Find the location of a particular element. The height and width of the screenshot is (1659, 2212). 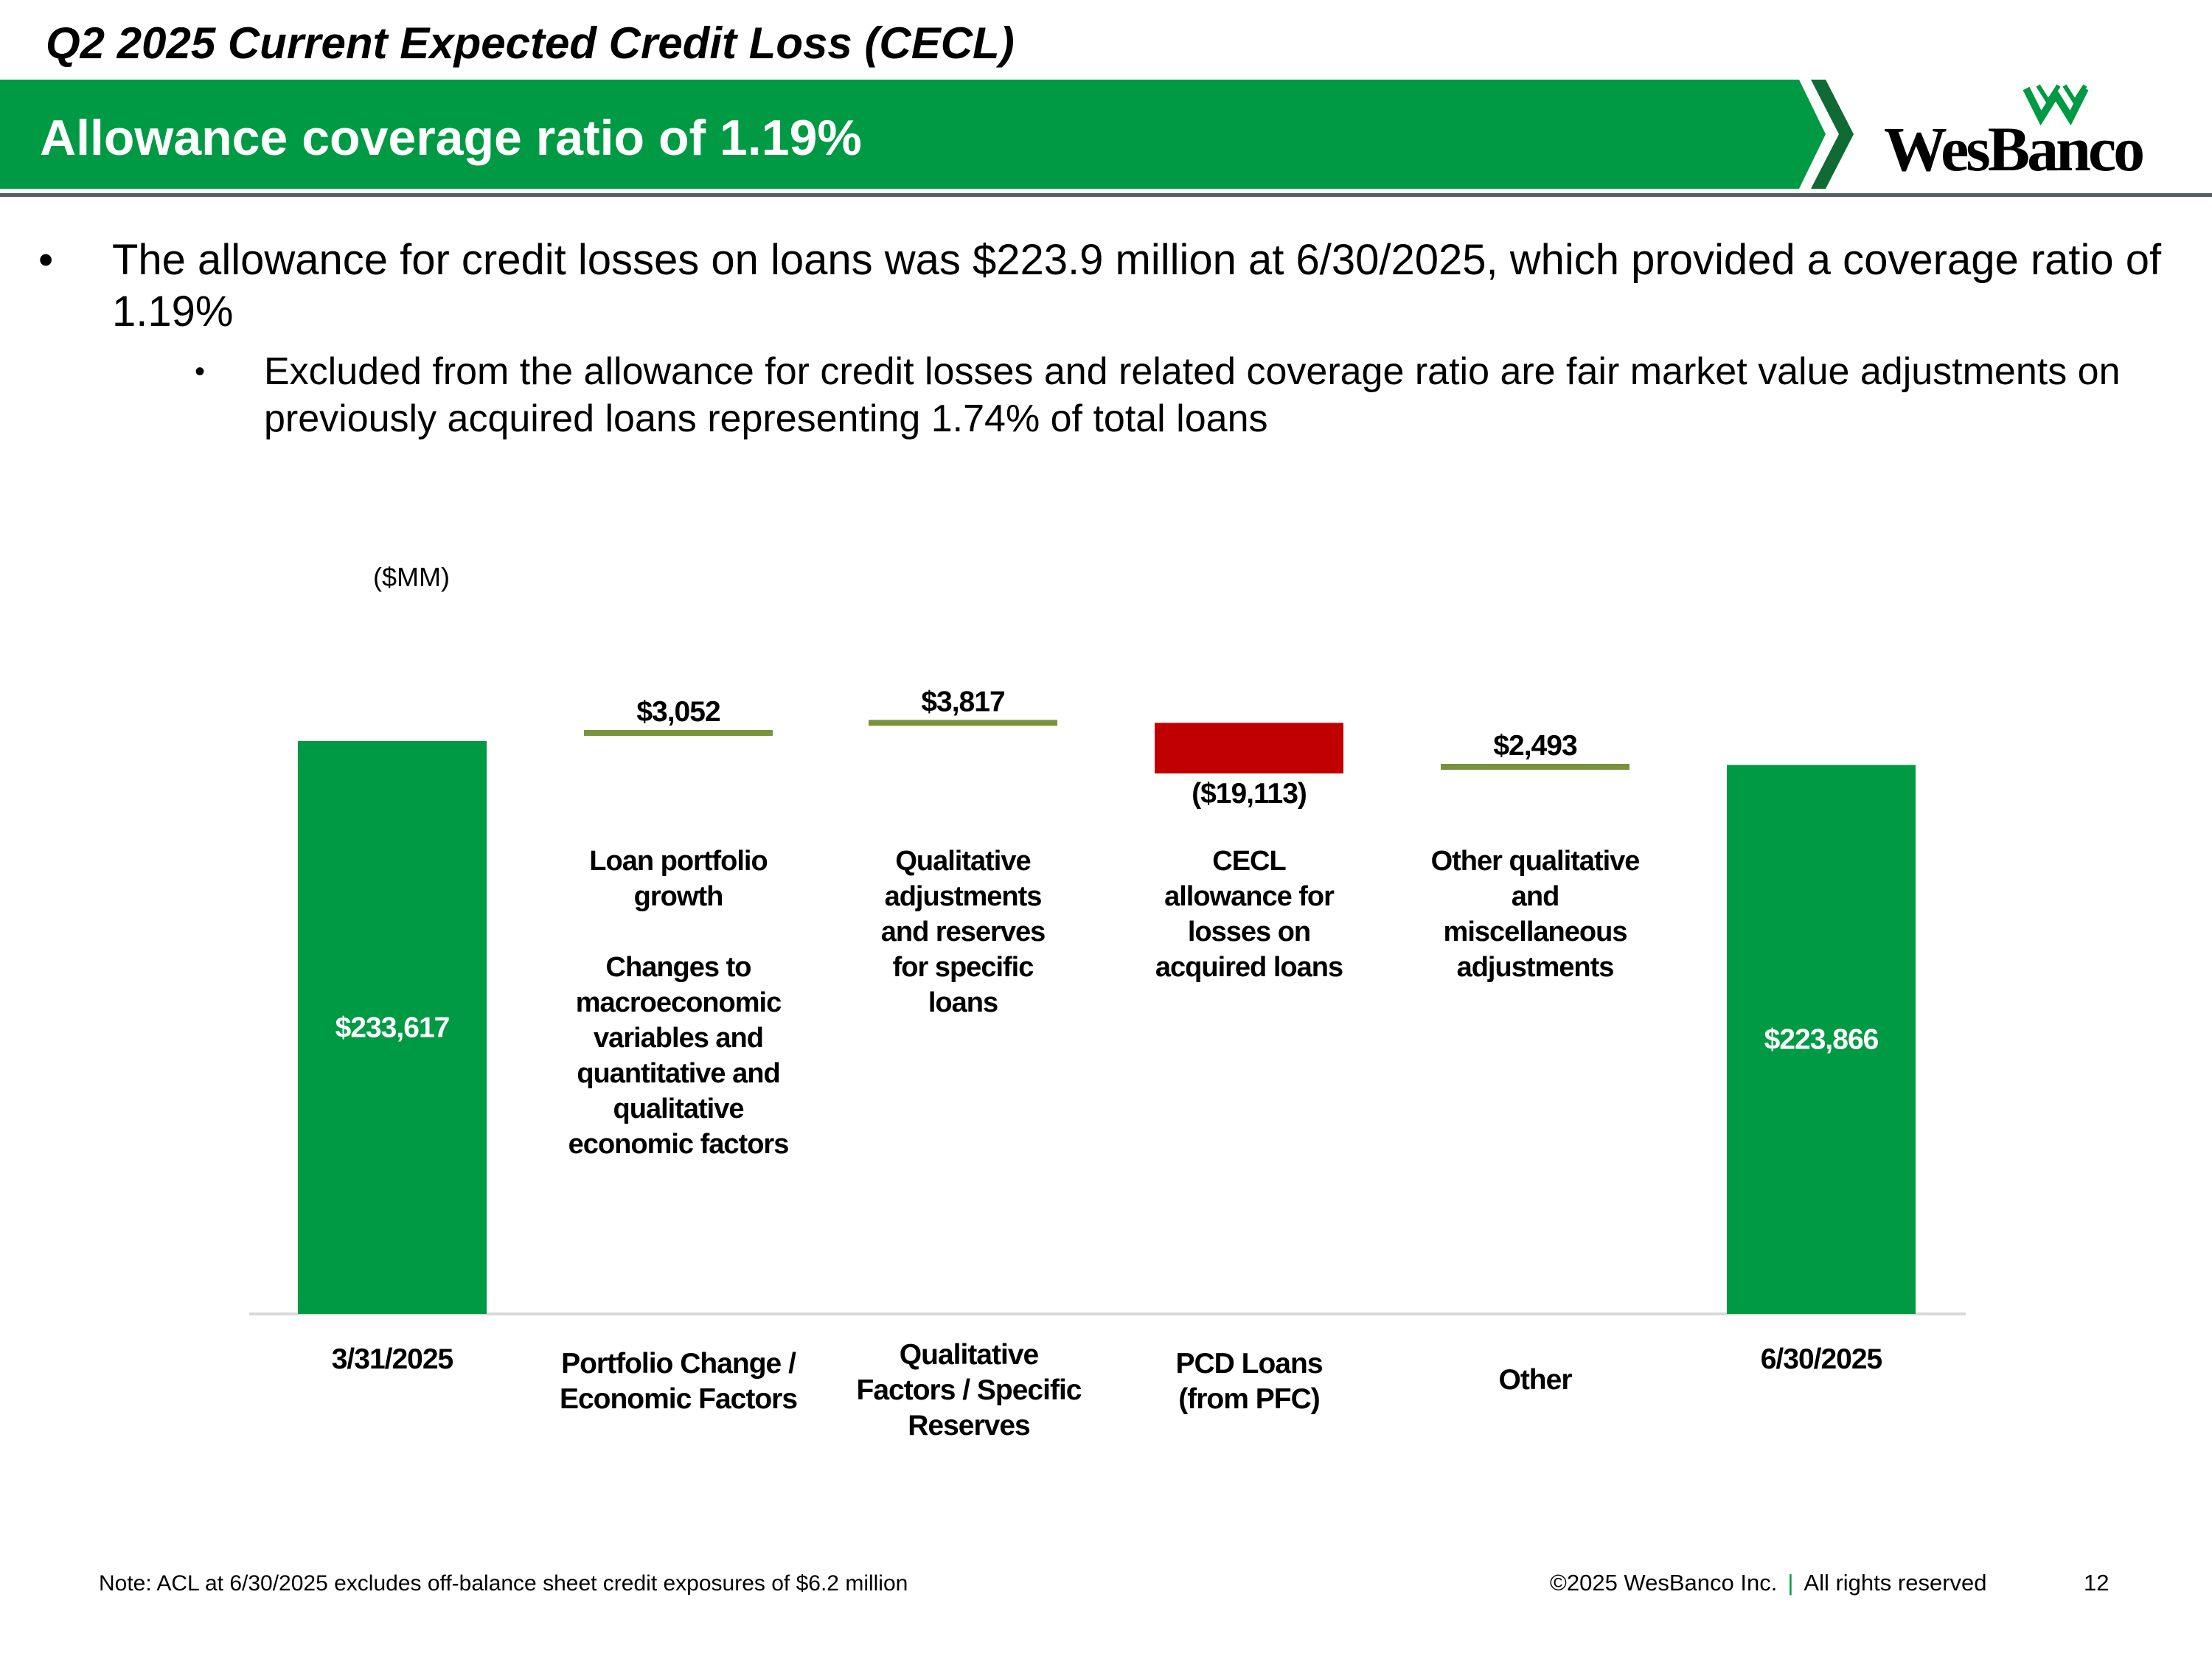

description-line-2: Qualitative is located at coordinates (962, 861).